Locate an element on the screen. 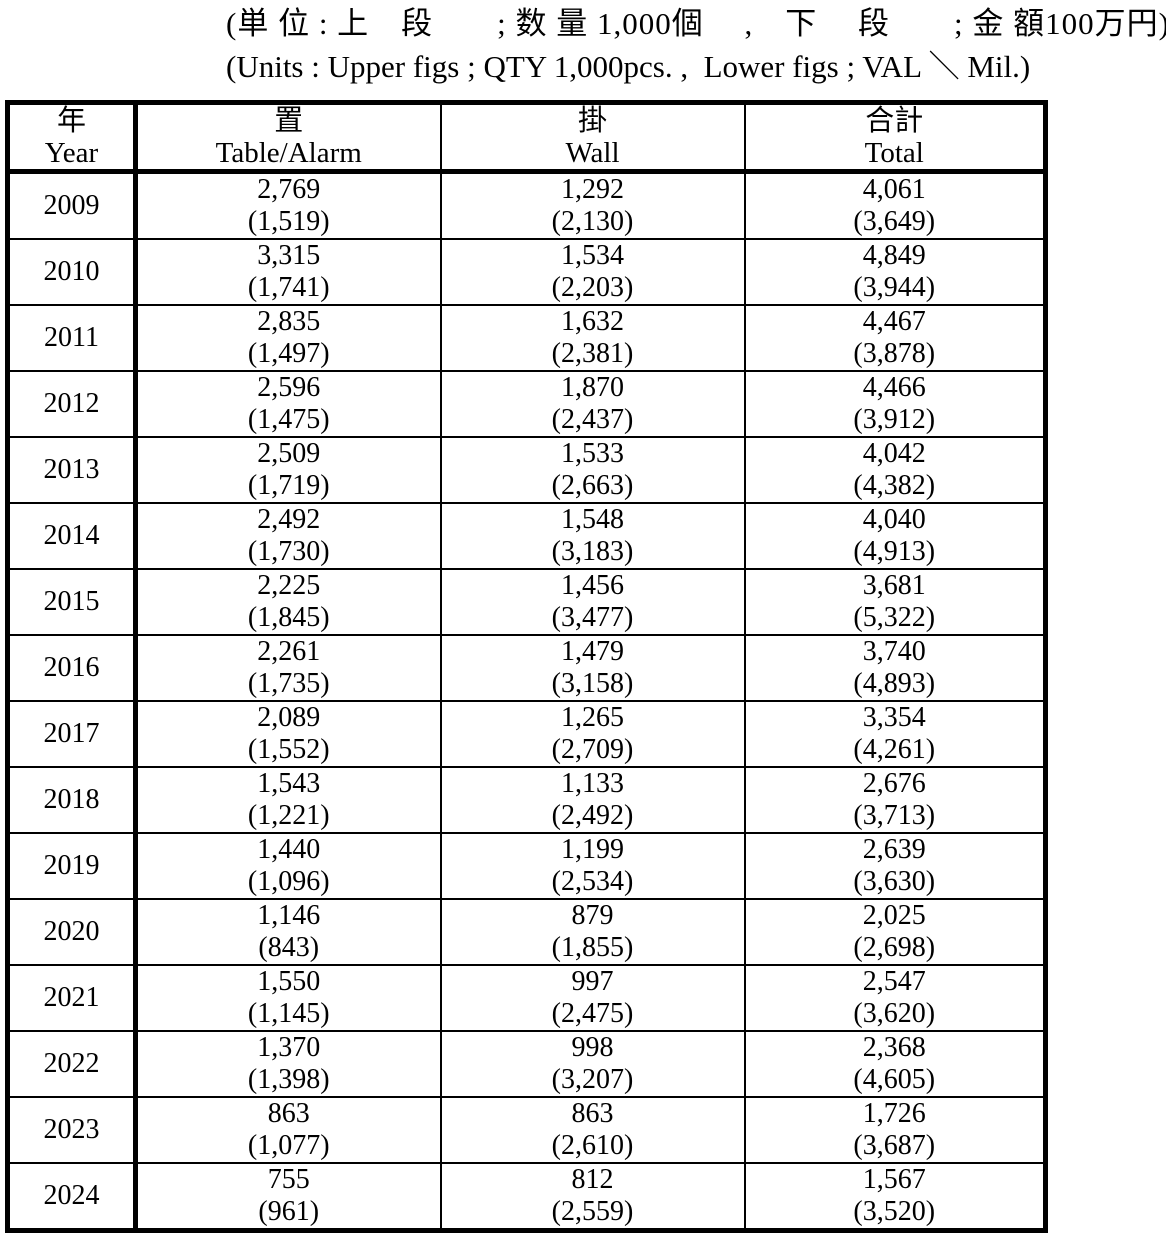  table-alarm-cell: 755 (961) is located at coordinates (288, 1197).